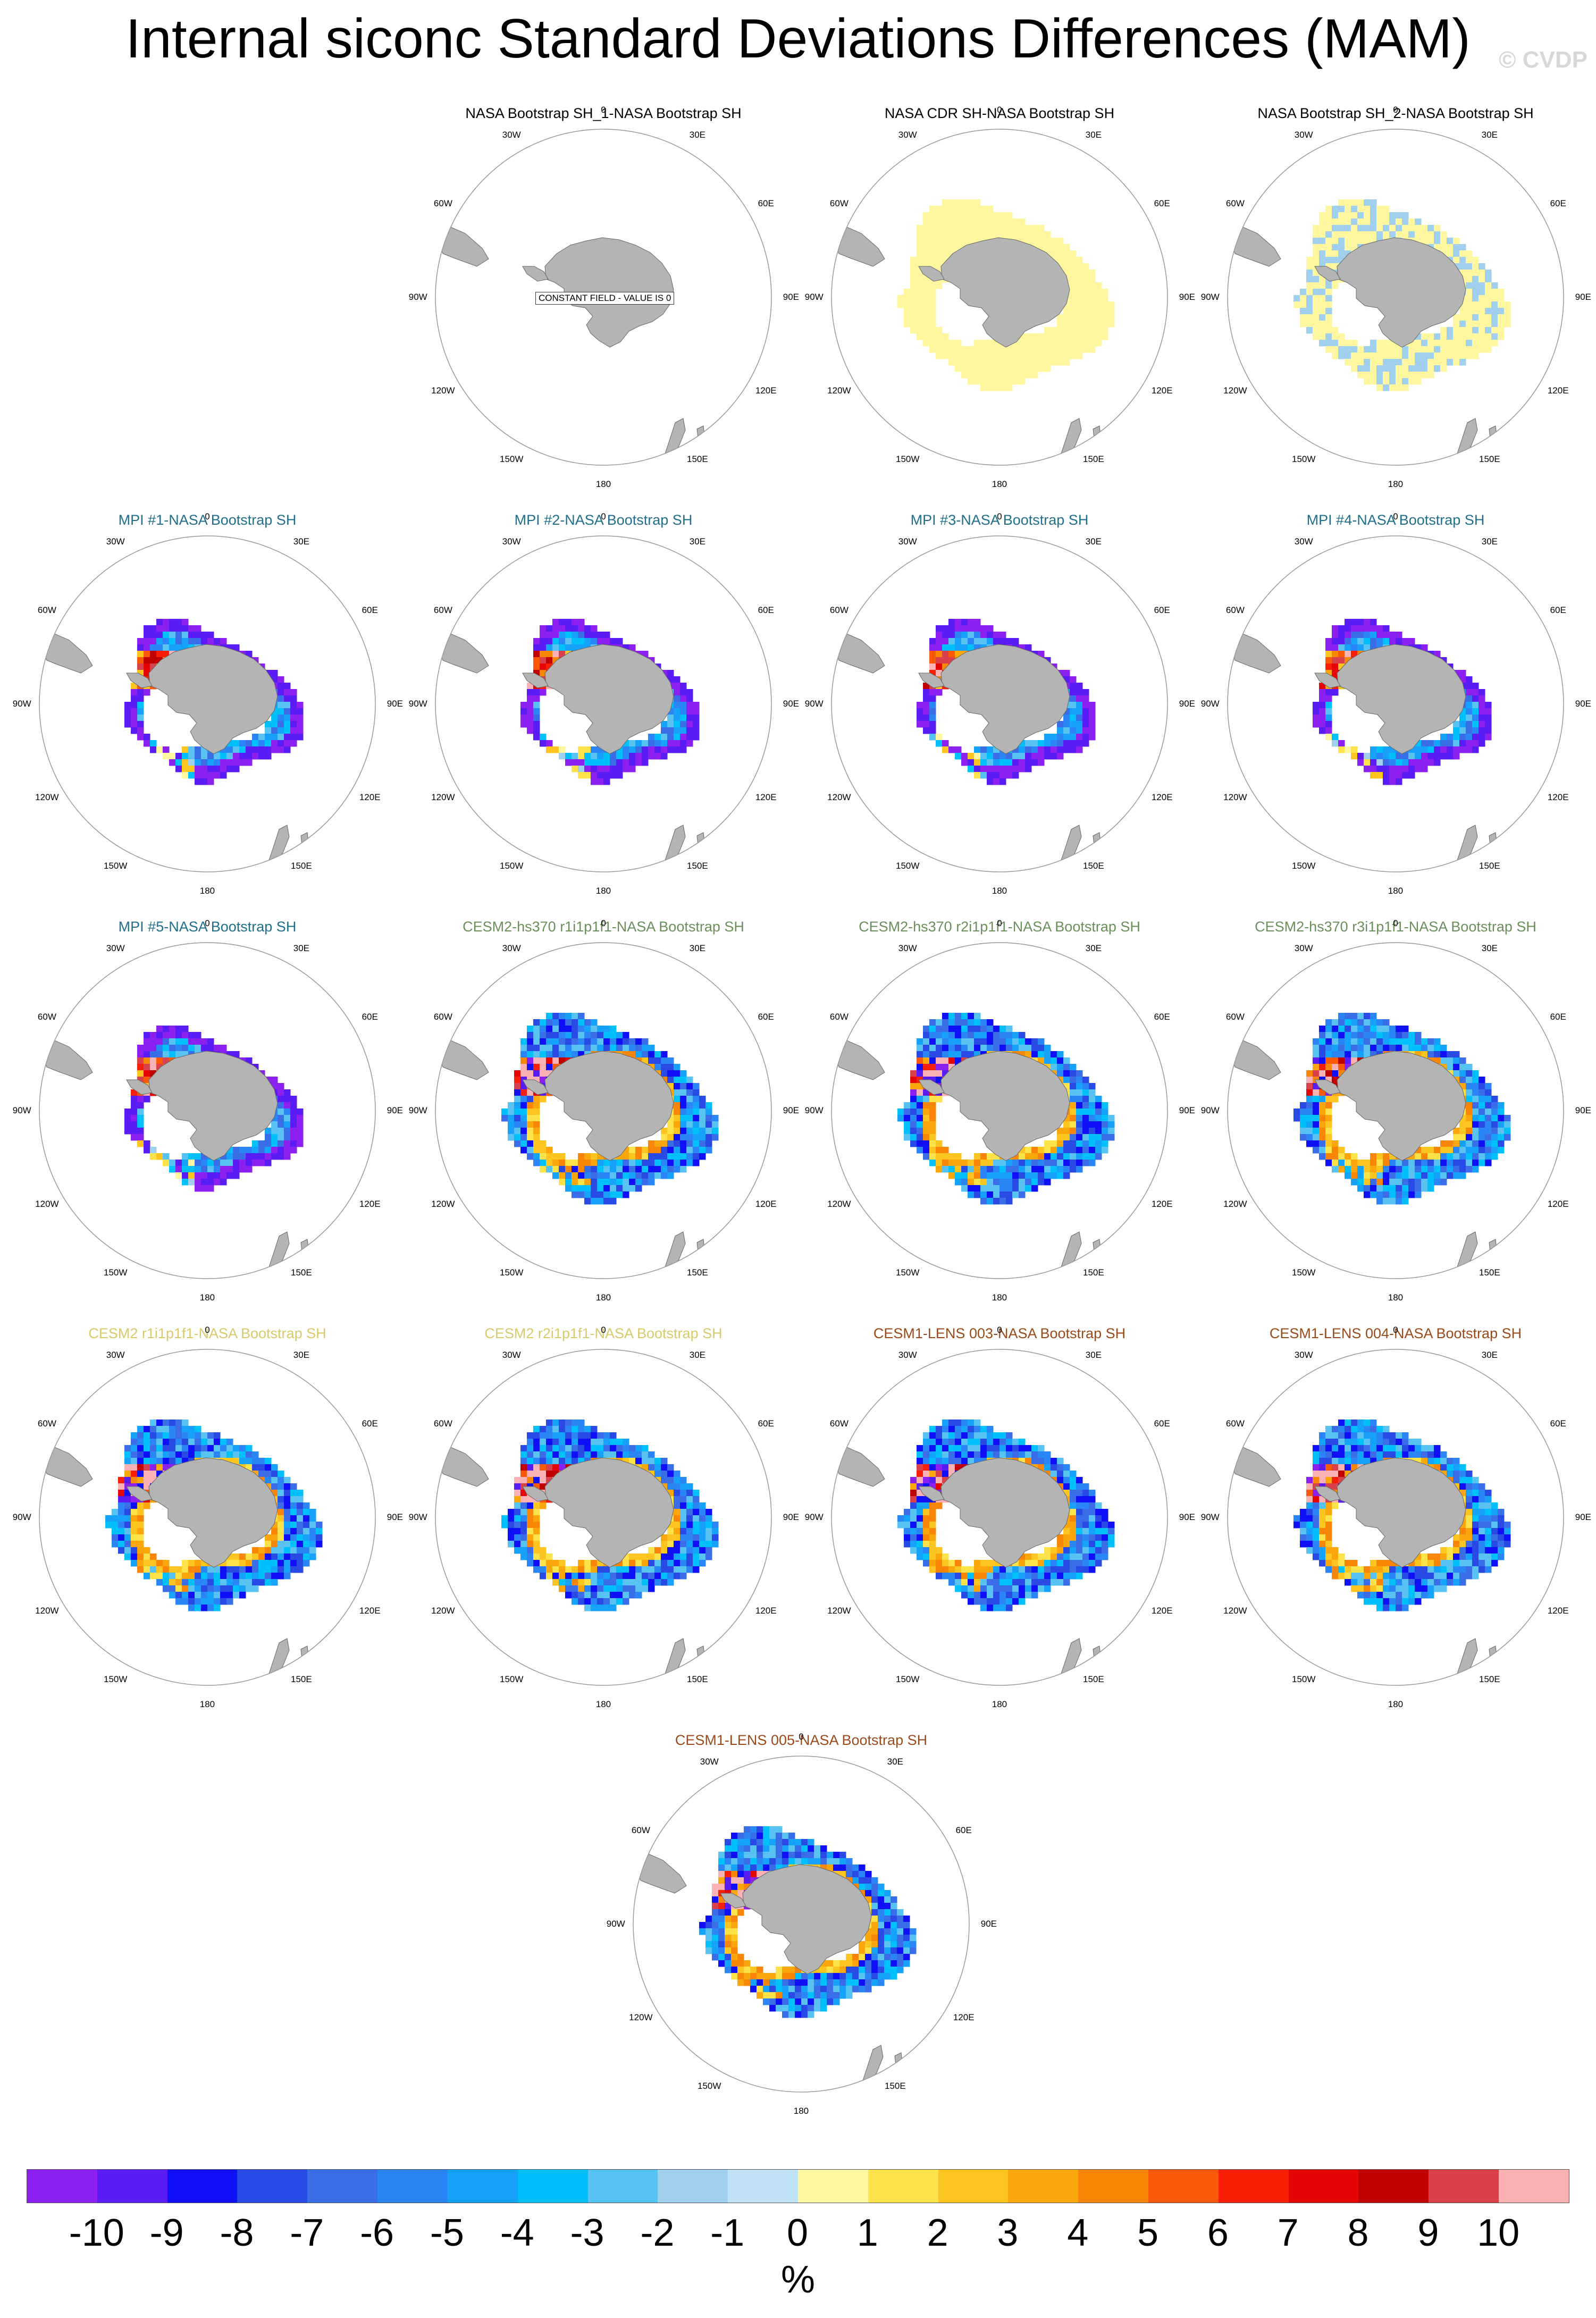 This screenshot has height=2318, width=1596. I want to click on colorbar-tick-label: -2, so click(657, 2233).